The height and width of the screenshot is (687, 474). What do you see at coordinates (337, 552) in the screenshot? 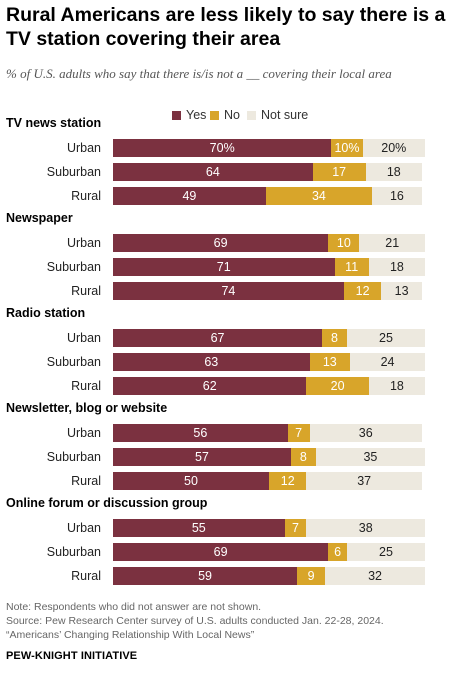
I see `bar-segment-no: 6` at bounding box center [337, 552].